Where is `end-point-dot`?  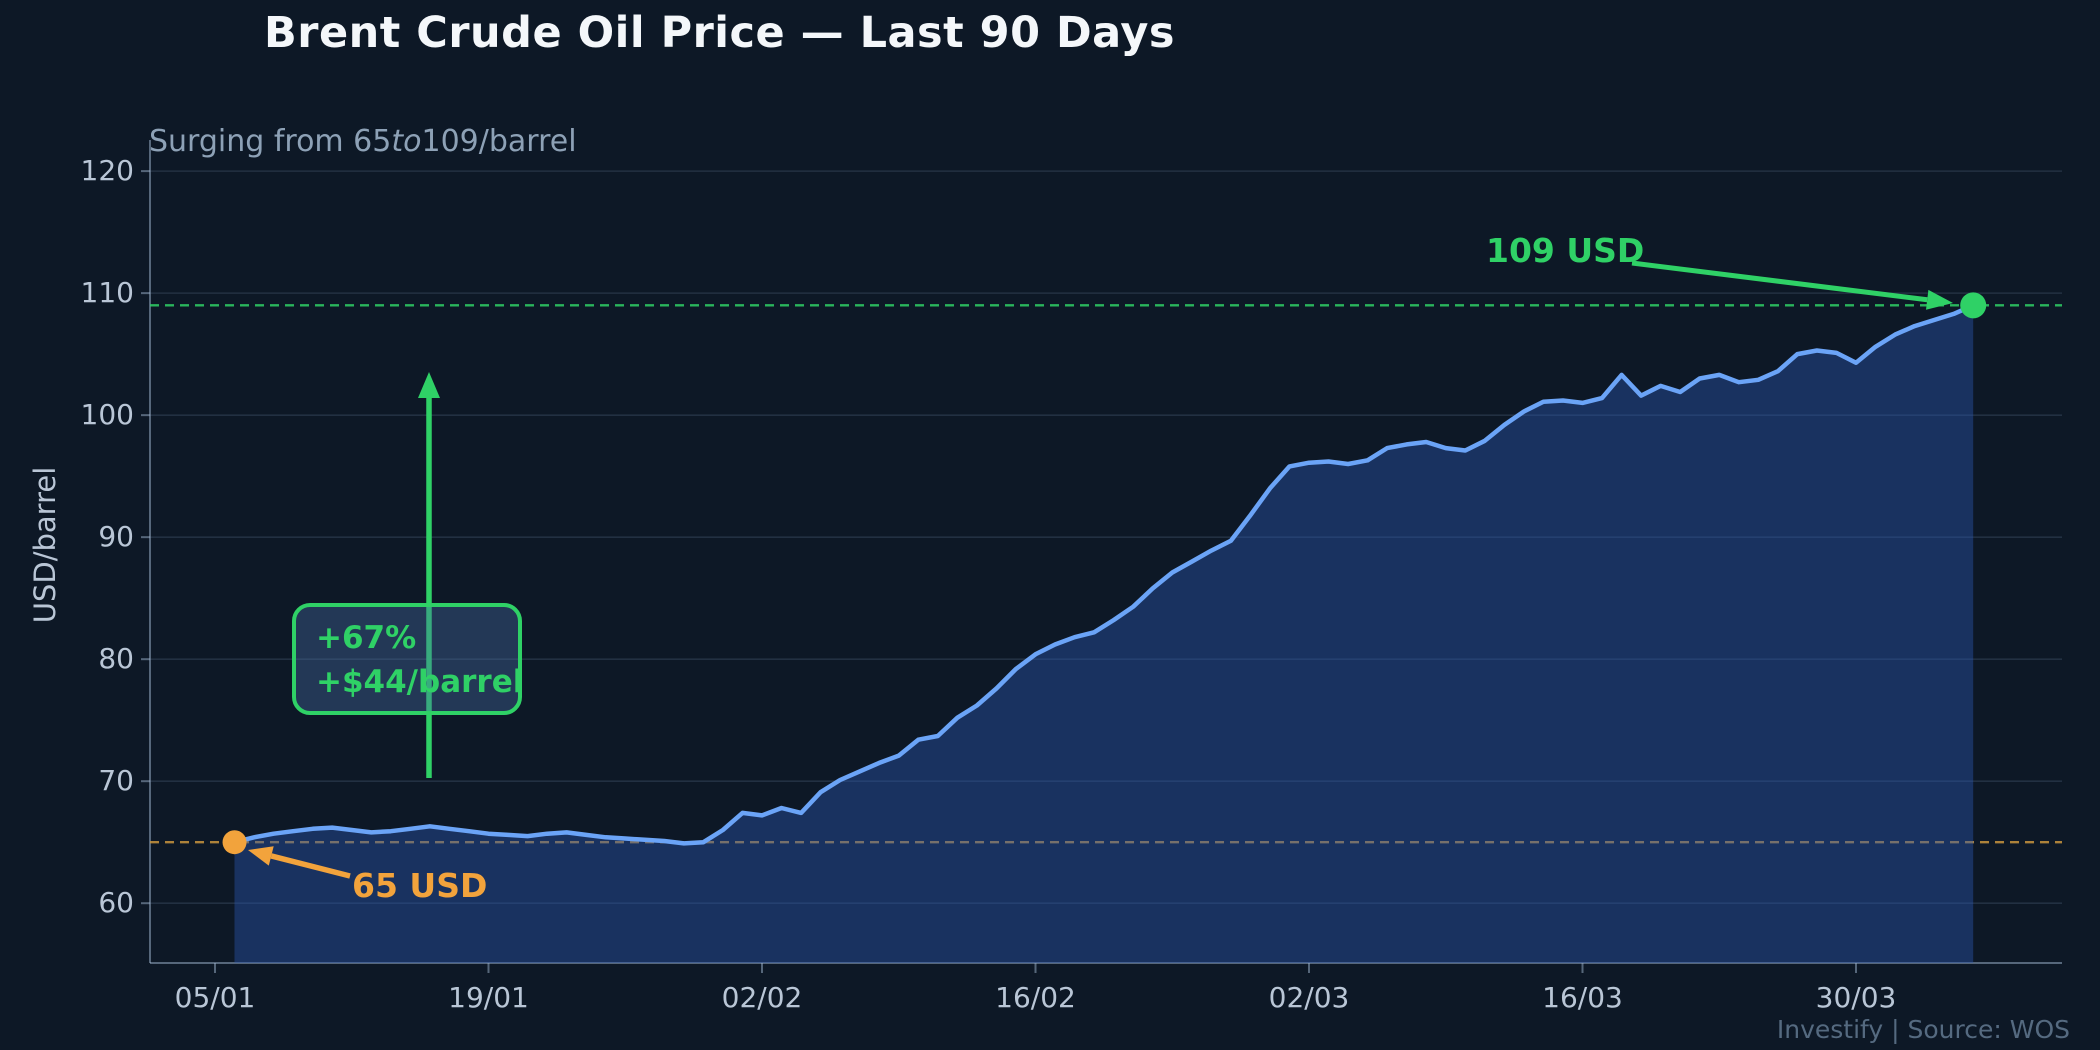 end-point-dot is located at coordinates (1973, 305).